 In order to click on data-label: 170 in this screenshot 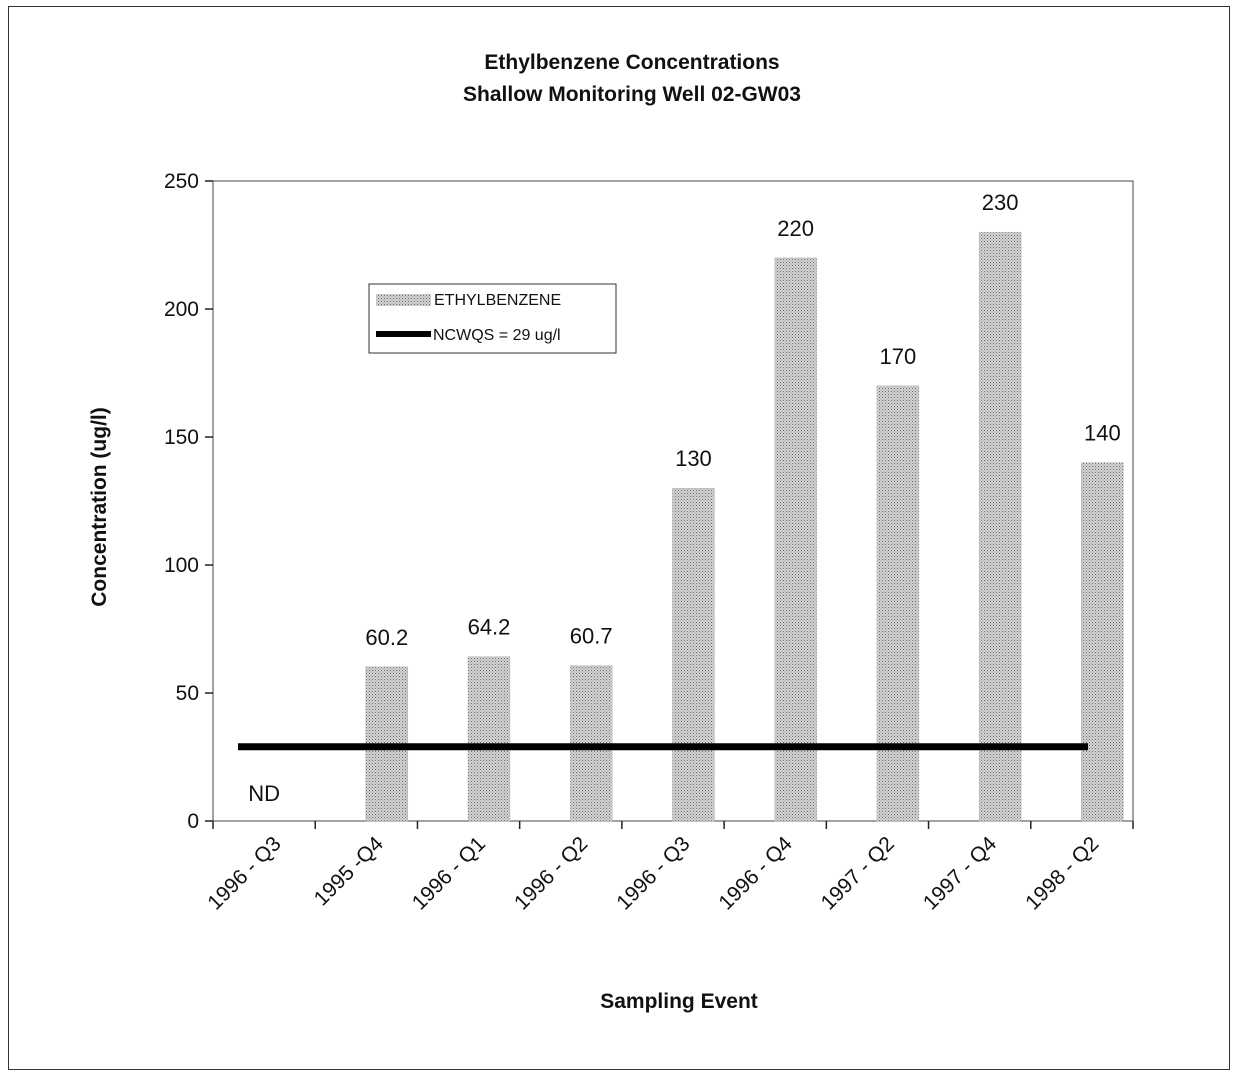, I will do `click(898, 356)`.